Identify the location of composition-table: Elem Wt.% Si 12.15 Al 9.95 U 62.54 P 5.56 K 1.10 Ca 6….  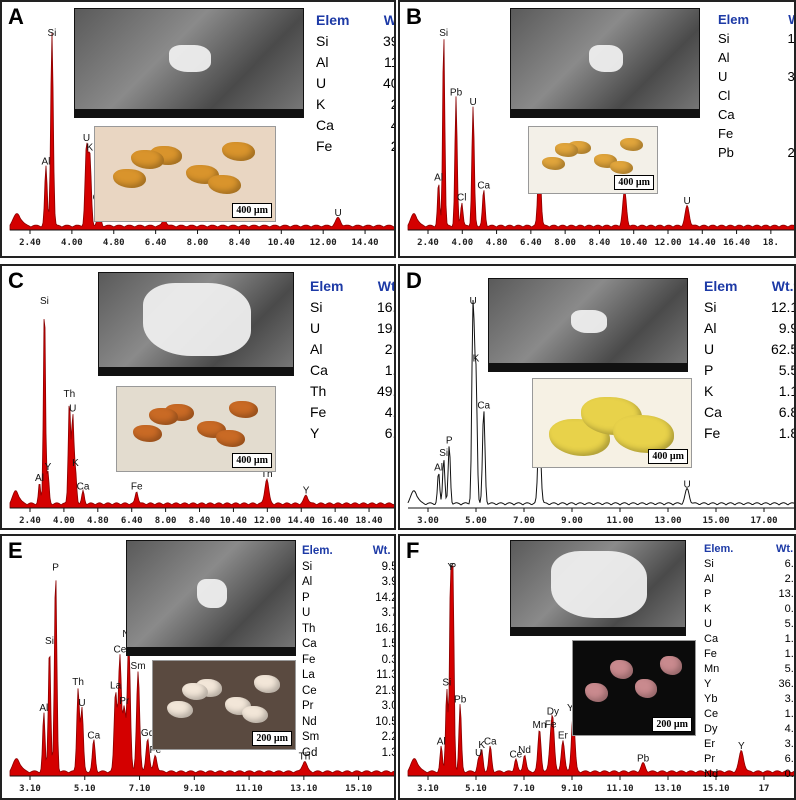
(749, 360).